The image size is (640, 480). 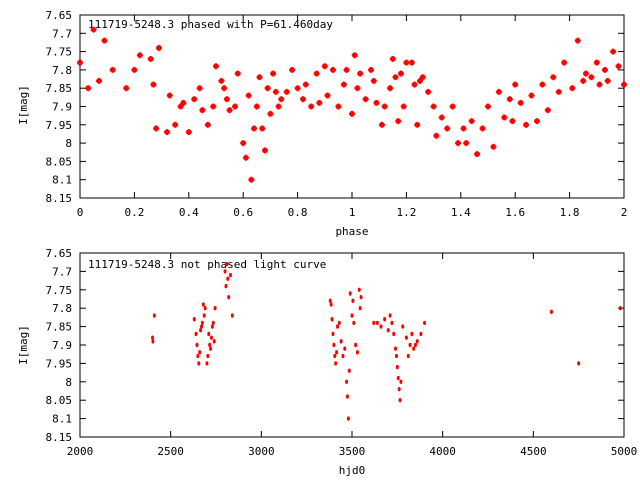 What do you see at coordinates (570, 212) in the screenshot?
I see `x-tick-label: 1.8` at bounding box center [570, 212].